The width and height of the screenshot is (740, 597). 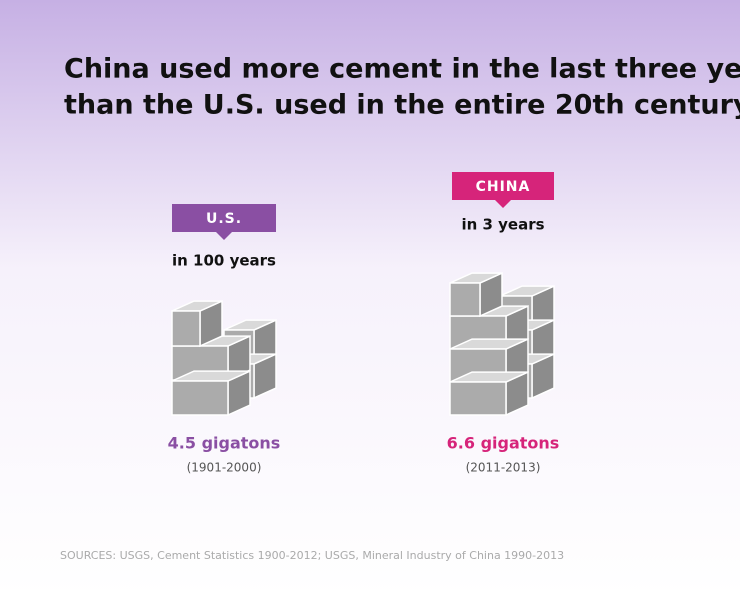 I want to click on badge-label: U.S., so click(x=224, y=219).